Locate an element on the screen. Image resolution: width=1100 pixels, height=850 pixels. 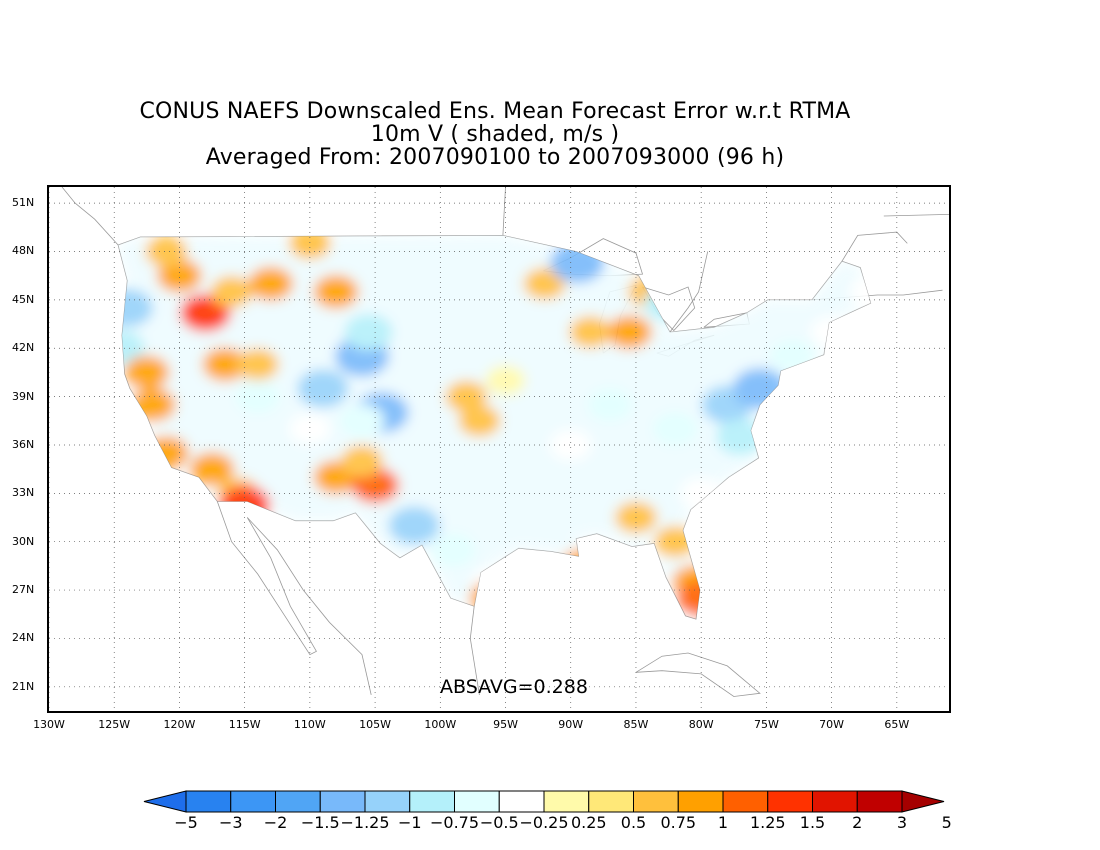
colorbar-tick-label: −0.5 is located at coordinates (499, 822).